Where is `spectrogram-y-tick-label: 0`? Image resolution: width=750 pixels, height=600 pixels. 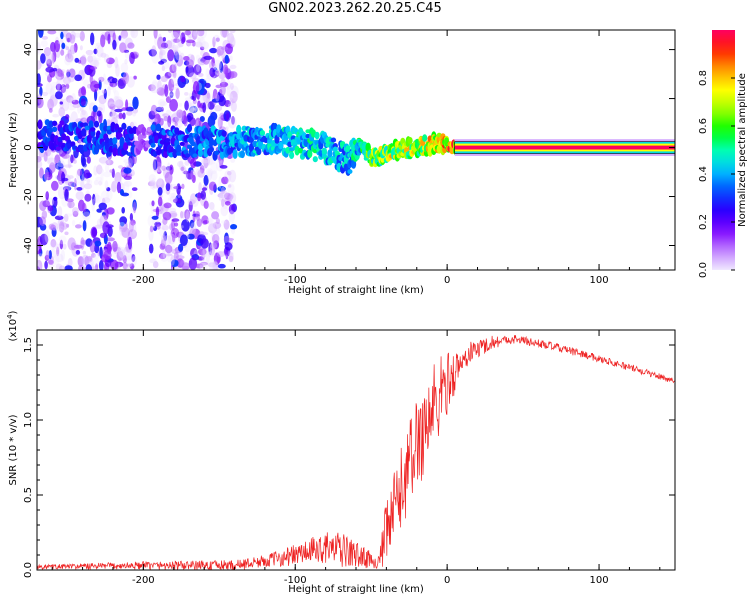
spectrogram-y-tick-label: 0 is located at coordinates (28, 147).